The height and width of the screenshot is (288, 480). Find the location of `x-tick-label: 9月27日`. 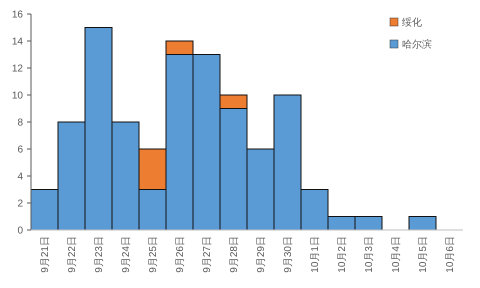

x-tick-label: 9月27日 is located at coordinates (207, 254).